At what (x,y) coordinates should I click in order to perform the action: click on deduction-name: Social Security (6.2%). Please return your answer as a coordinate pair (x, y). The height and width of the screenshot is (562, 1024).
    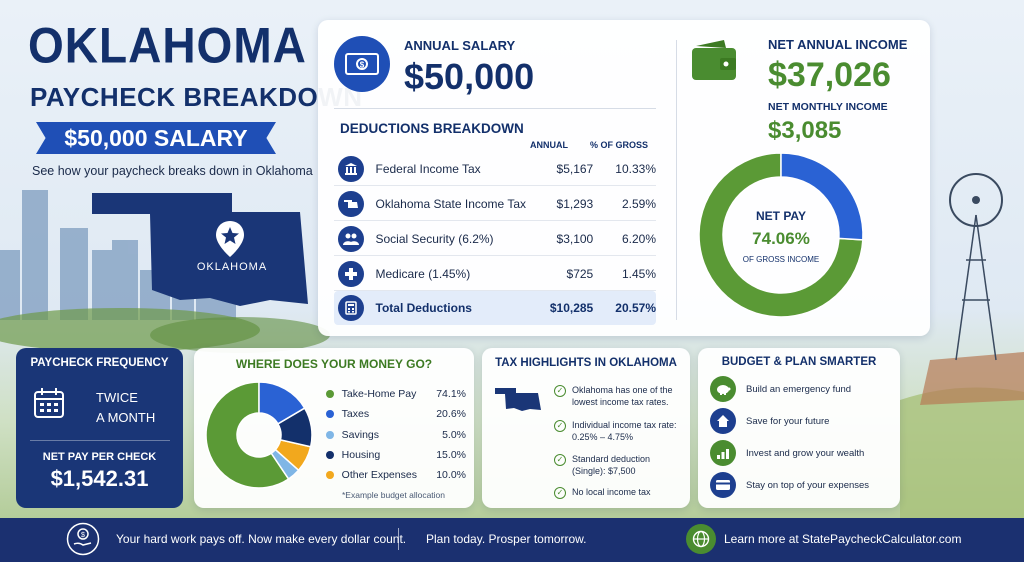
    Looking at the image, I should click on (434, 238).